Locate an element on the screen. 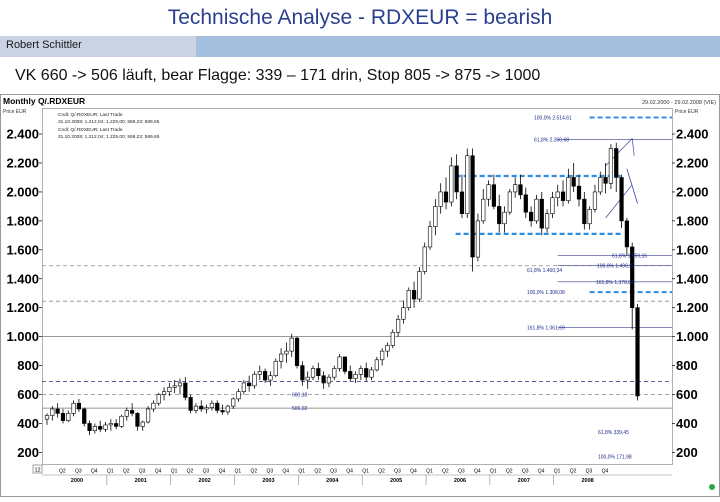 This screenshot has height=502, width=720. legend-line-3: Cndl; Q/.RDXEUR; Last Trade is located at coordinates (90, 130).